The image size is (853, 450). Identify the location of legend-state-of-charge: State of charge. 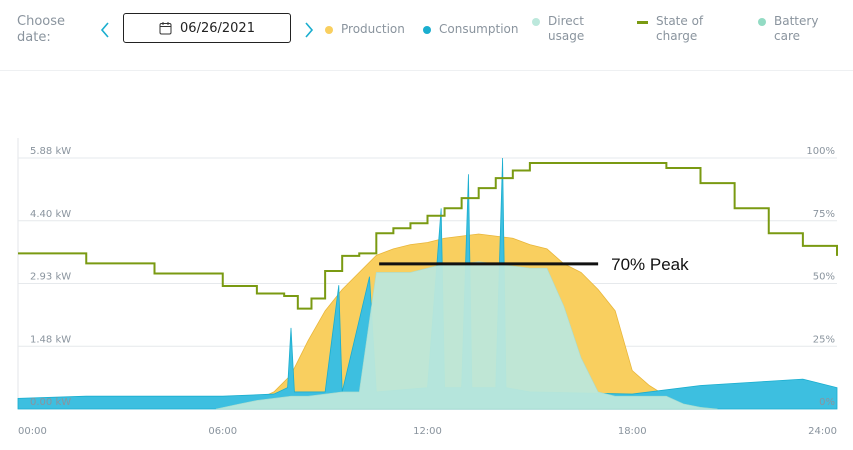
(670, 29).